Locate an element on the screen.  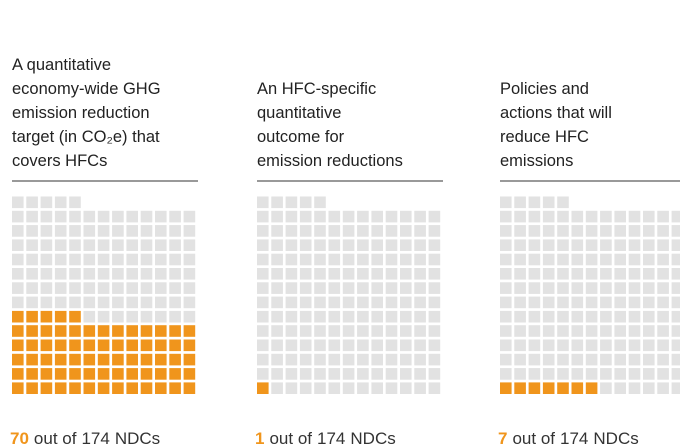
panel-title-line: quantitative is located at coordinates (299, 113).